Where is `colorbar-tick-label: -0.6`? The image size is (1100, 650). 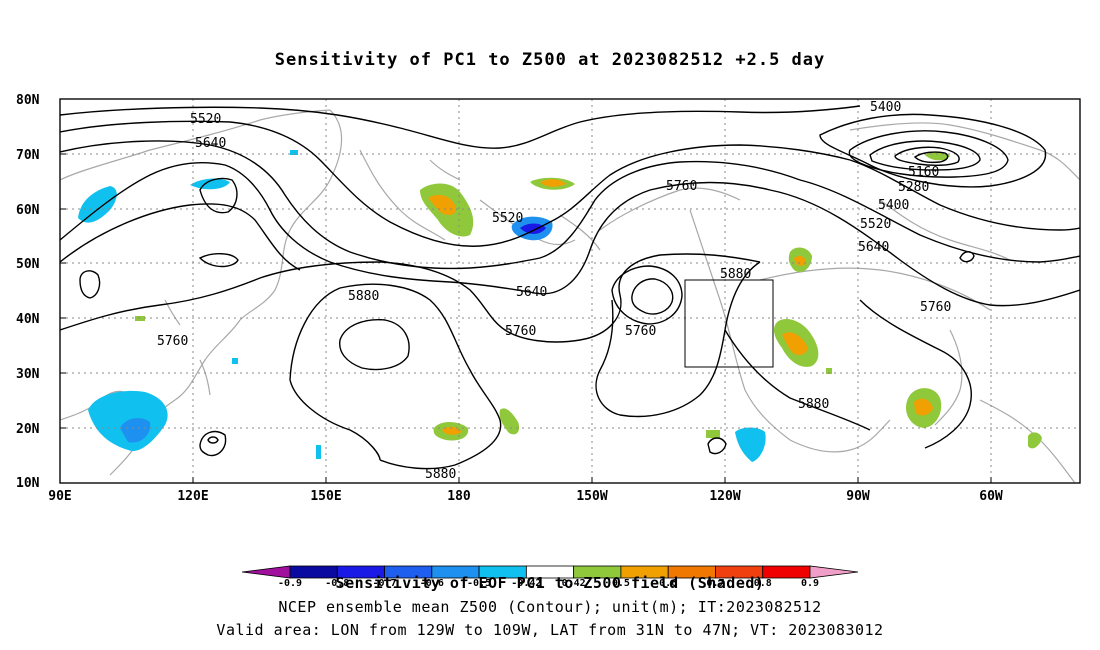
colorbar-tick-label: -0.6 is located at coordinates (432, 583).